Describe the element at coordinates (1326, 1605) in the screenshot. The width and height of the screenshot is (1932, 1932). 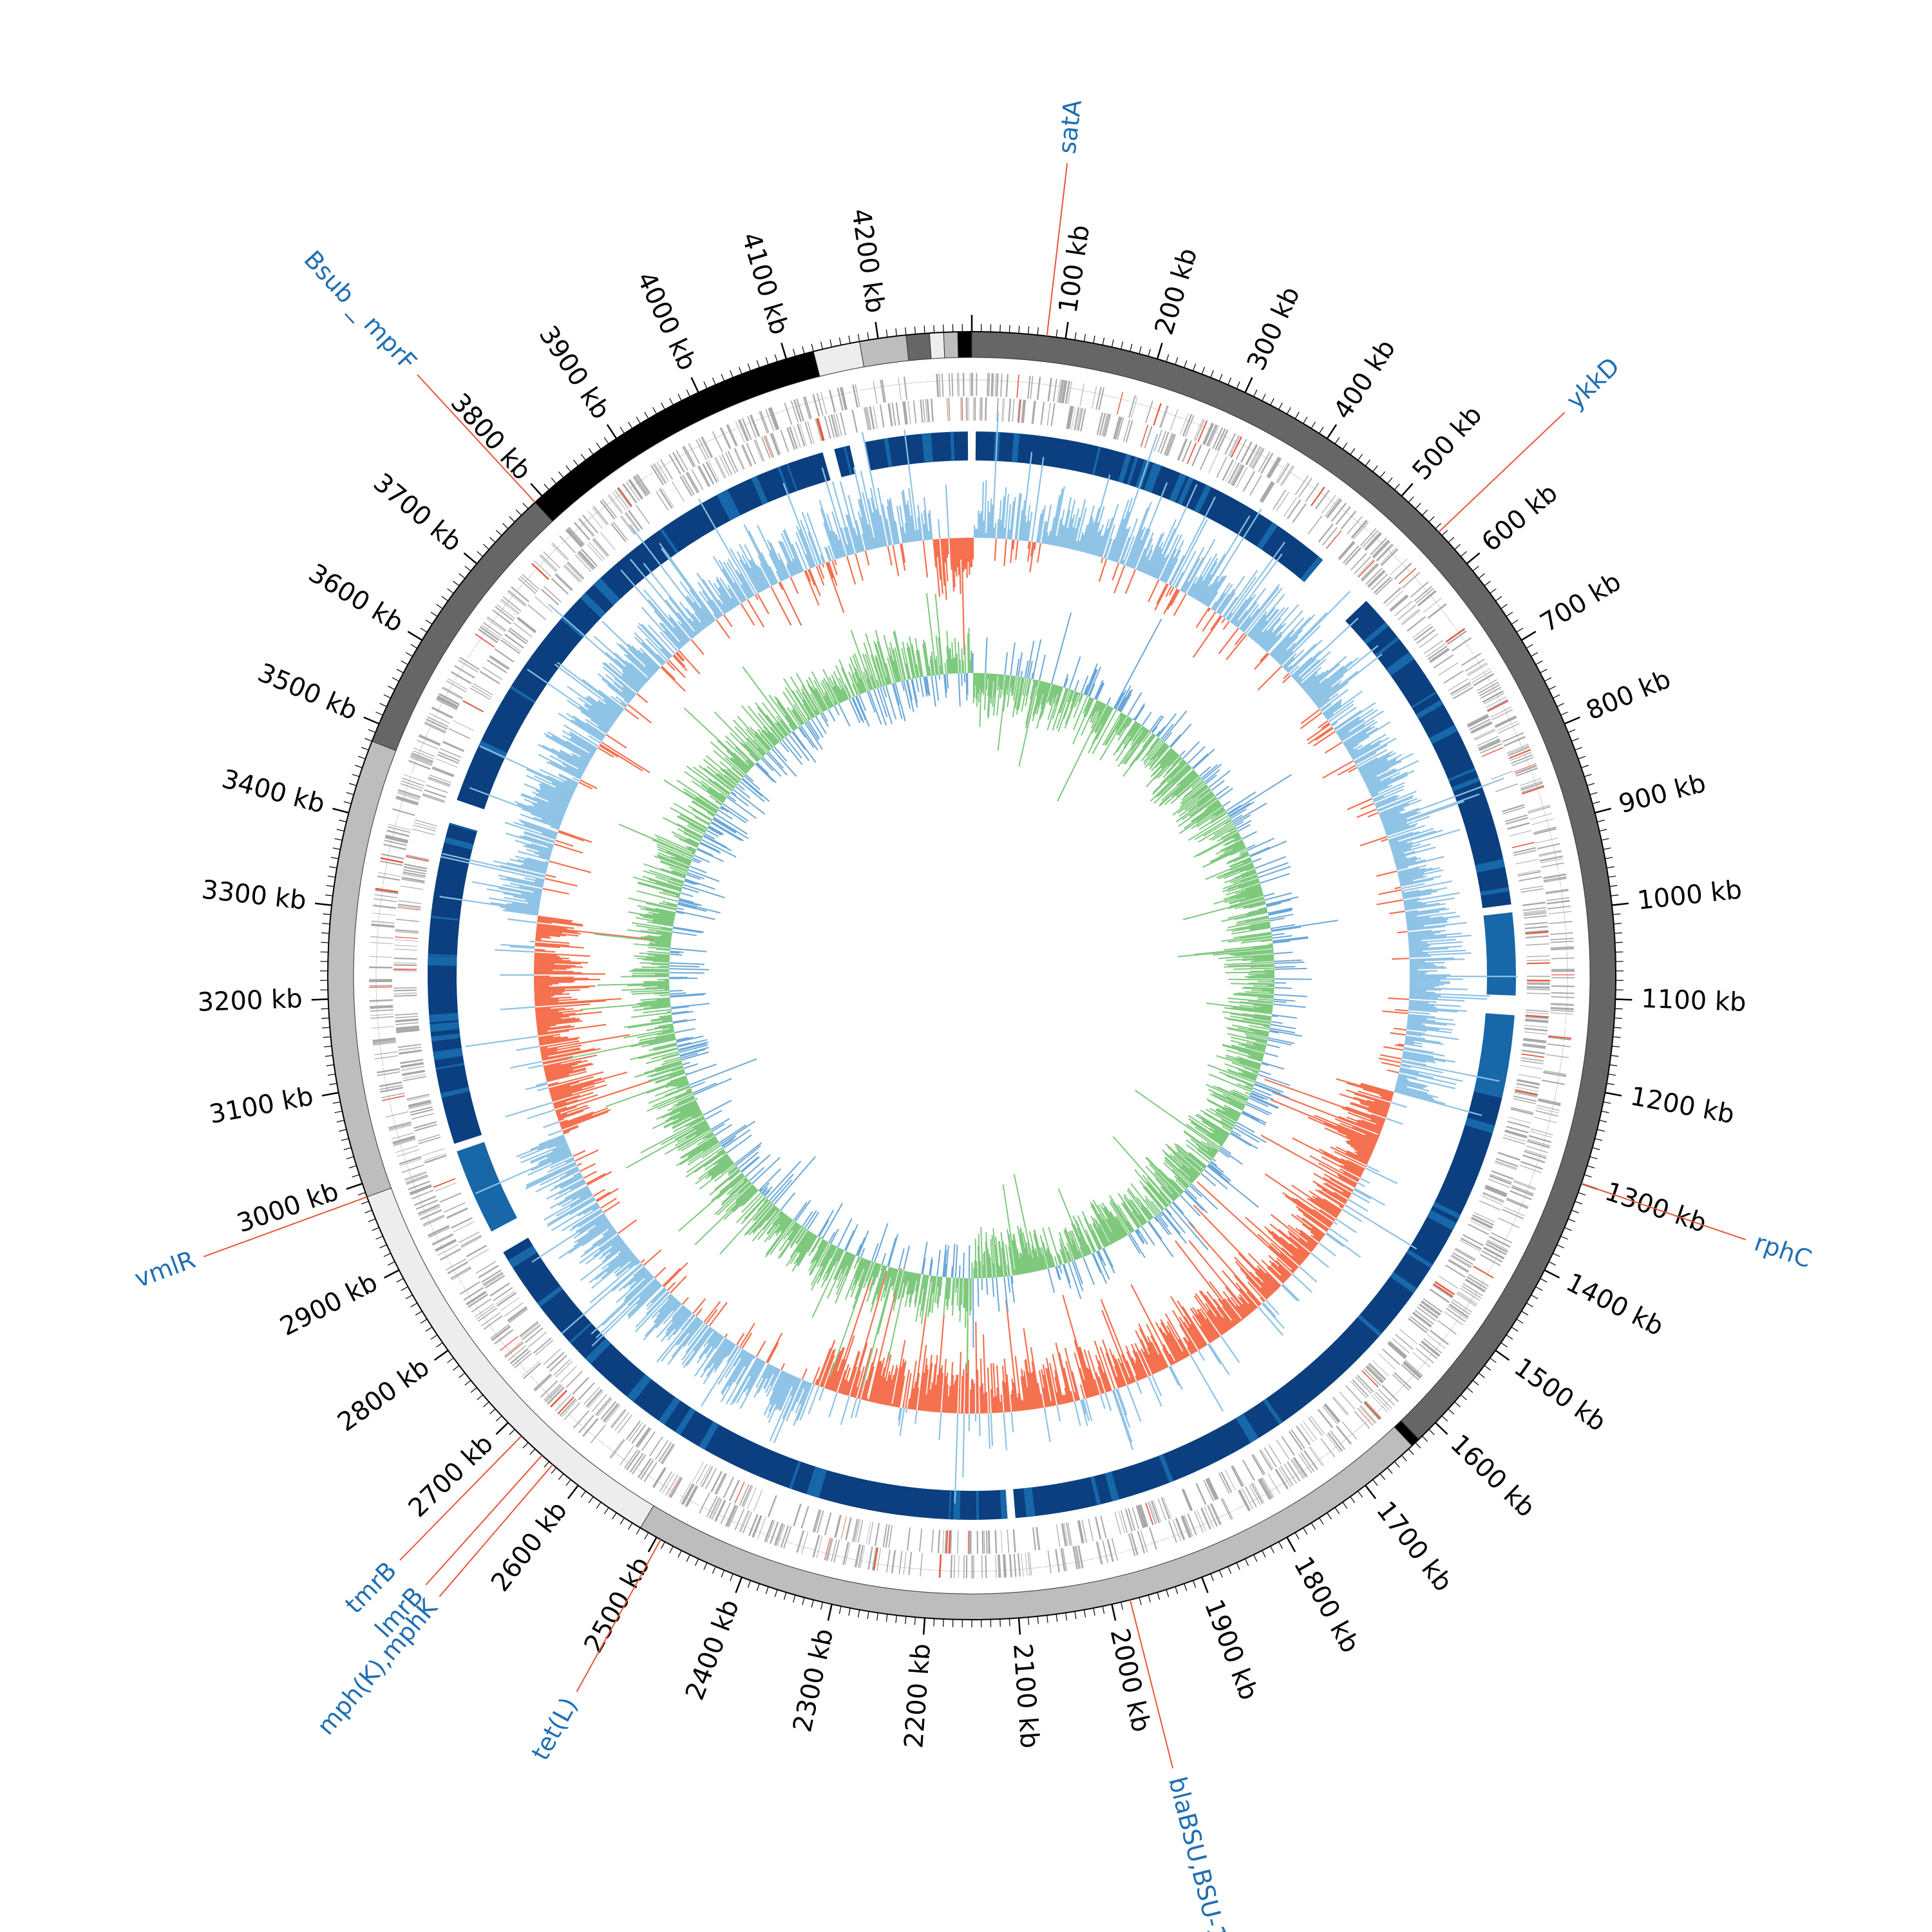
I see `tick-label: 1800 kb` at that location.